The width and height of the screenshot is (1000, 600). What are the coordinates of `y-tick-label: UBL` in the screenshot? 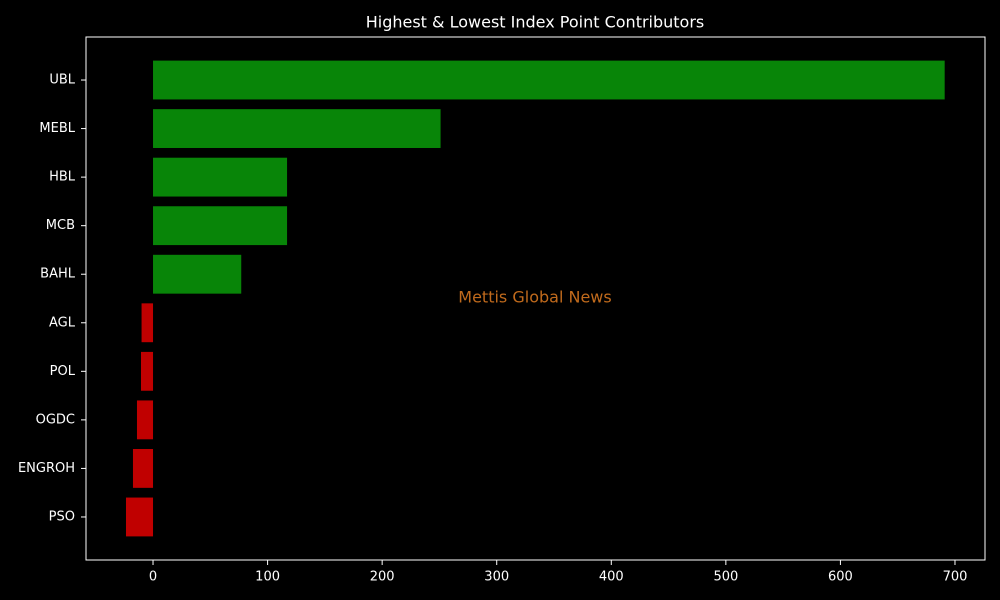 It's located at (62, 80).